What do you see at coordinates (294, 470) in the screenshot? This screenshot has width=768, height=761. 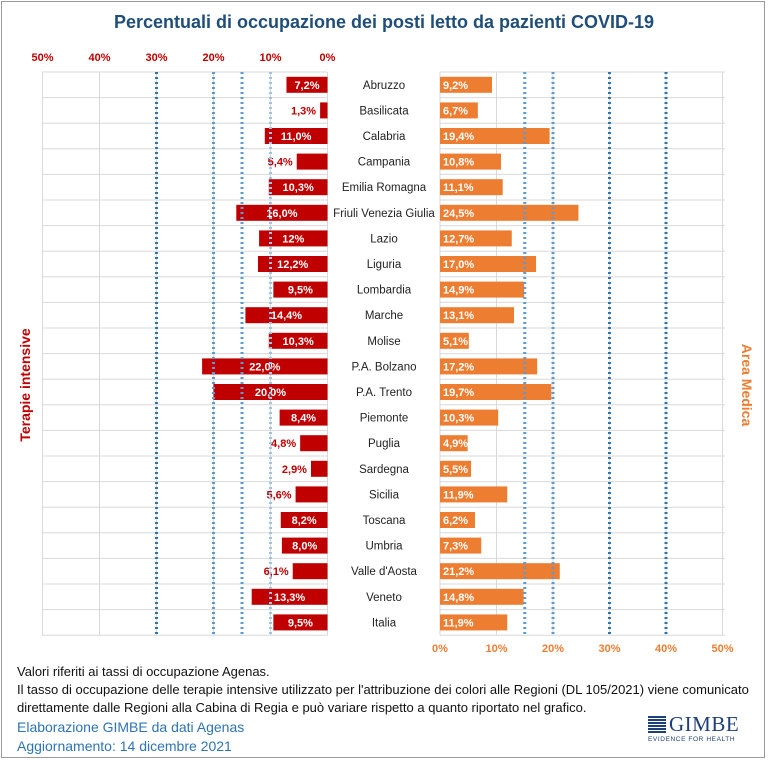 I see `data-label-terapie-intensive: 2,9%` at bounding box center [294, 470].